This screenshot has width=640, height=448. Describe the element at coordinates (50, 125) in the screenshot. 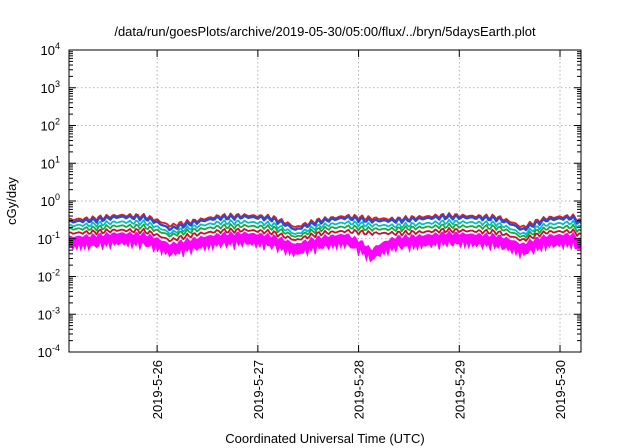

I see `y-tick-label: 10²` at that location.